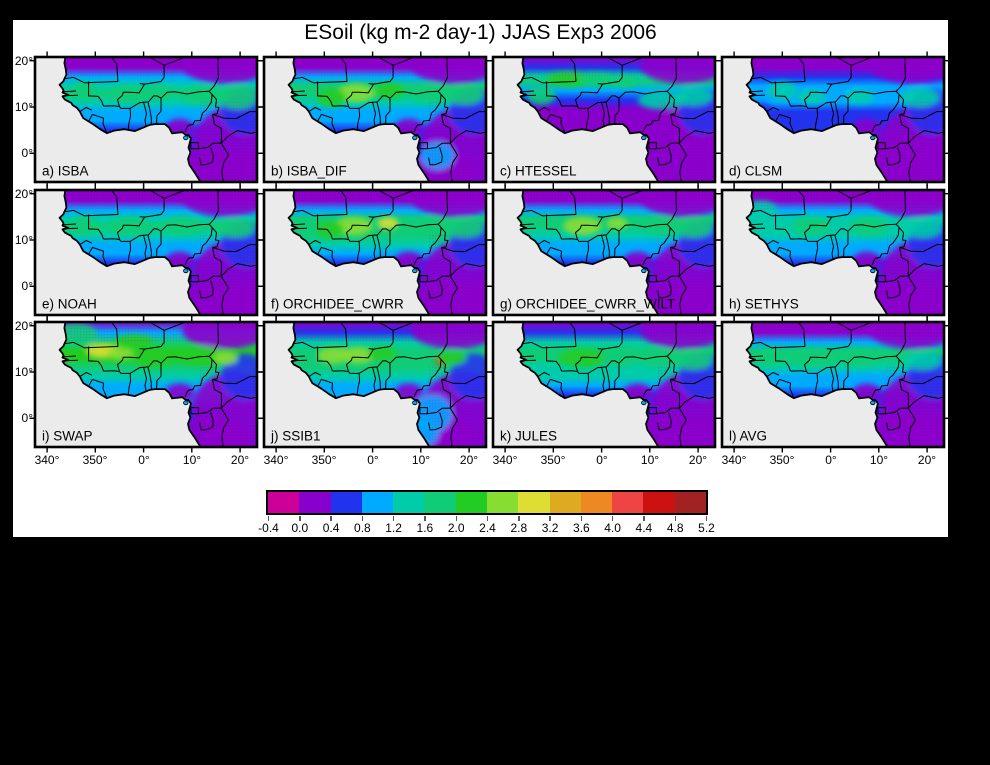 Image resolution: width=990 pixels, height=765 pixels. Describe the element at coordinates (23, 240) in the screenshot. I see `lat-tick-label: 10°` at that location.